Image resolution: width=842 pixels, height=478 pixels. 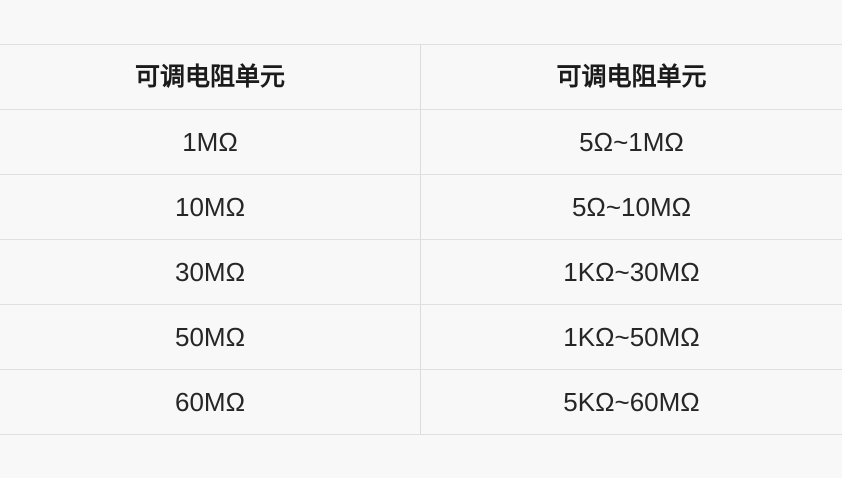 I want to click on column-header-right: 可调电阻单元, so click(x=631, y=76).